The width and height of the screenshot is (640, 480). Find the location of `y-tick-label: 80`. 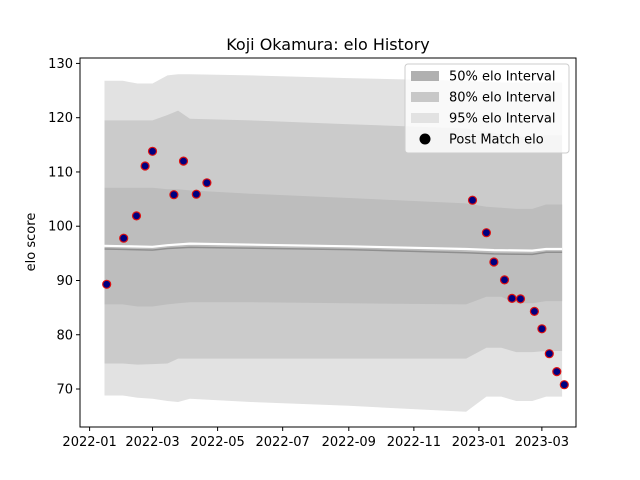

y-tick-label: 80 is located at coordinates (64, 335).